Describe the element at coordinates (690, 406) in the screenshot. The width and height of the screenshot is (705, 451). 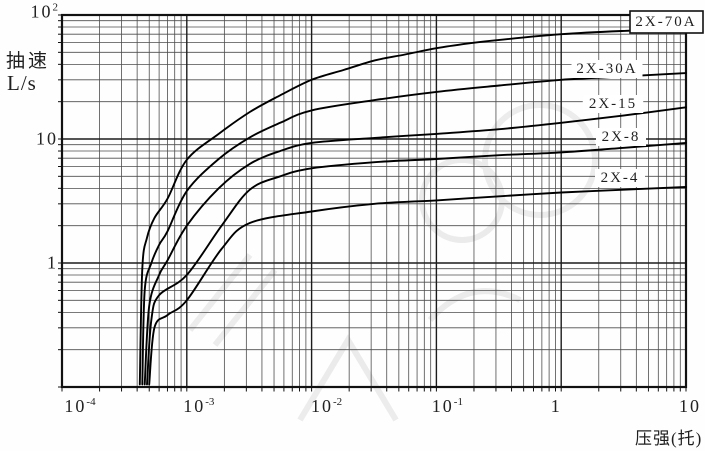
I see `x-tick-label: 10` at that location.